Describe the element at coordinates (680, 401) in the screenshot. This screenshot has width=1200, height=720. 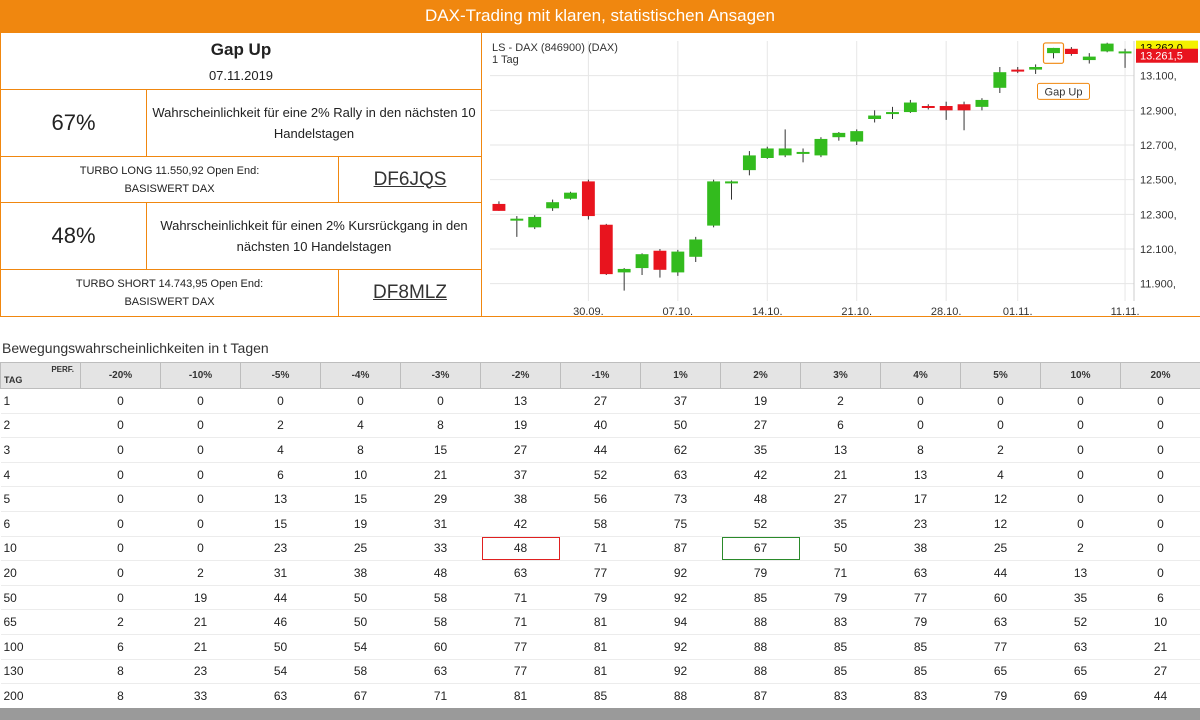
I see `table-cell: 37` at that location.